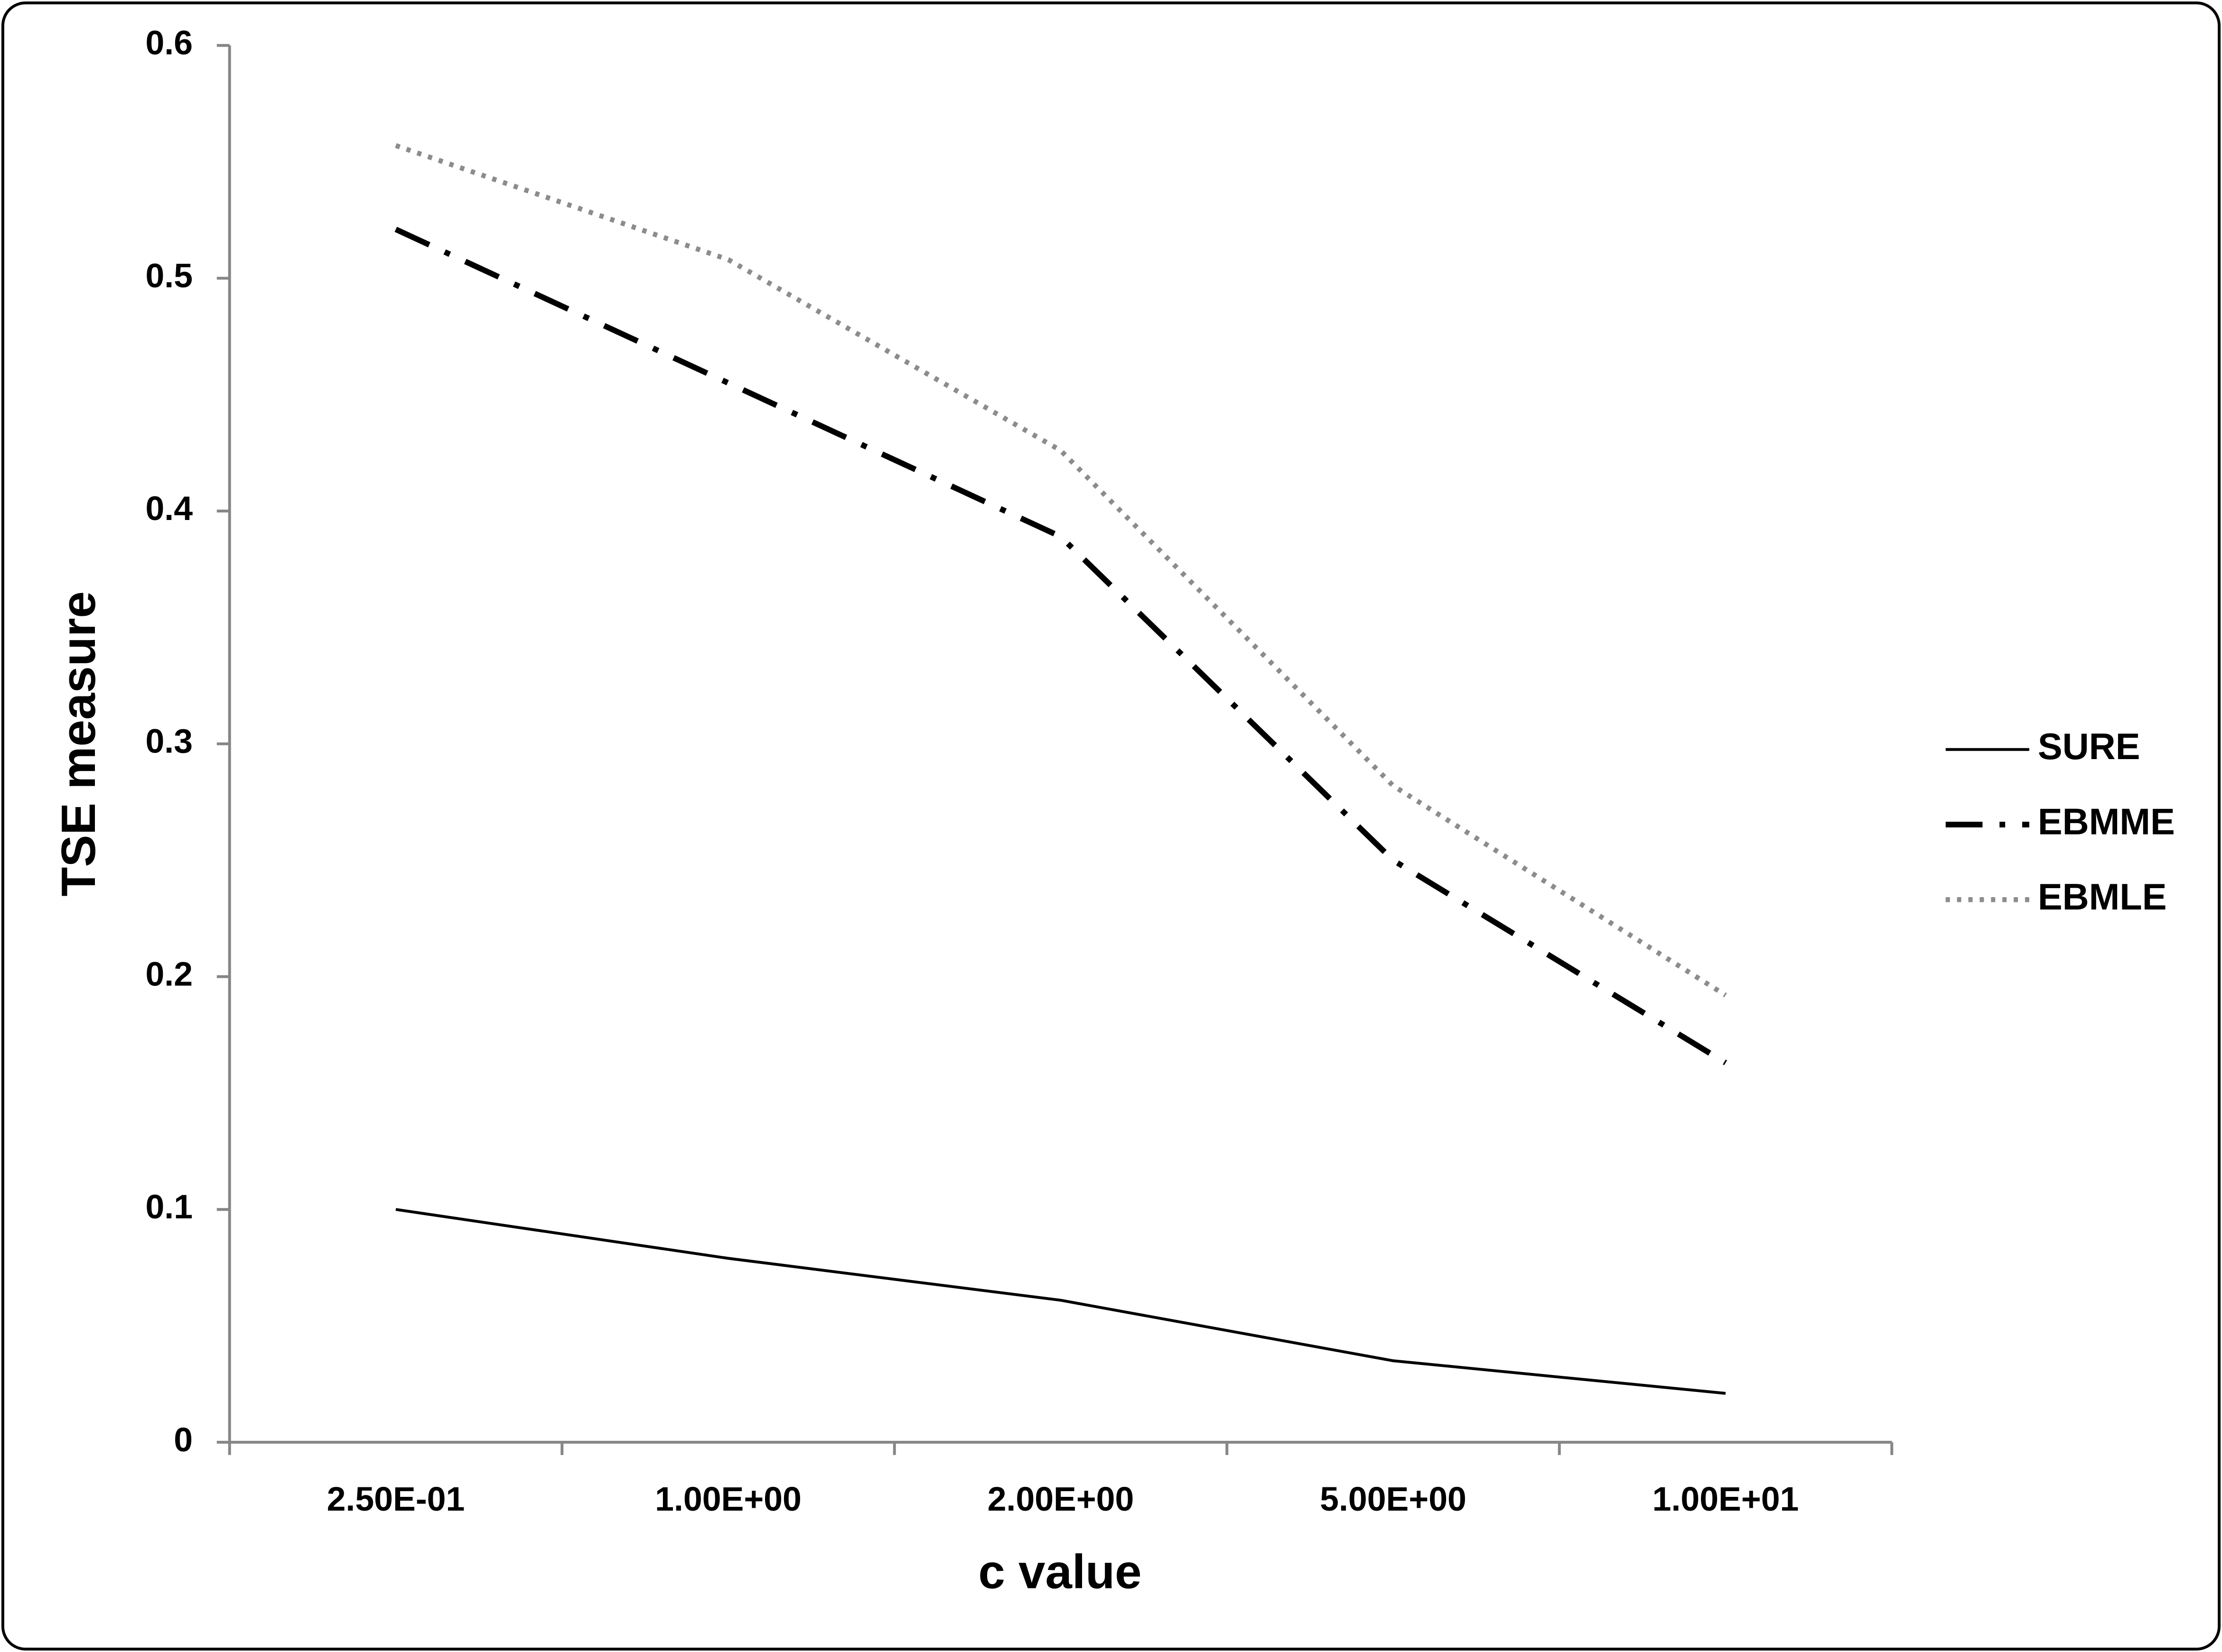  Describe the element at coordinates (183, 1440) in the screenshot. I see `y-tick-label: 0` at that location.